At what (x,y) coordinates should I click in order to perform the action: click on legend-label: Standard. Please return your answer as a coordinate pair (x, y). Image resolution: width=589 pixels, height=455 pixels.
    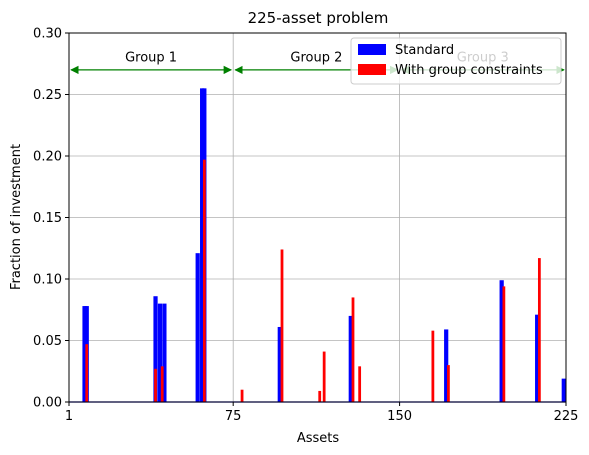
    Looking at the image, I should click on (424, 50).